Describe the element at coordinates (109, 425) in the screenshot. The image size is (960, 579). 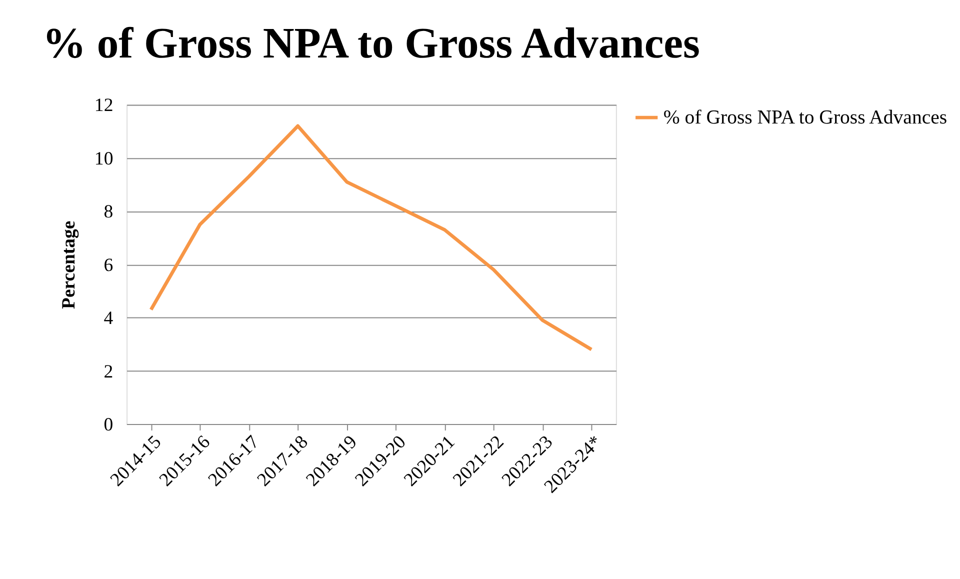
I see `y-tick-label: 0` at that location.